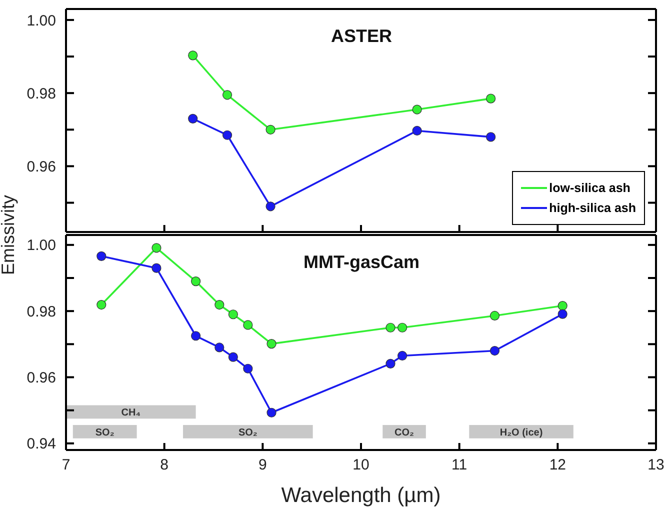 The height and width of the screenshot is (508, 669). I want to click on text: ASTER, so click(361, 36).